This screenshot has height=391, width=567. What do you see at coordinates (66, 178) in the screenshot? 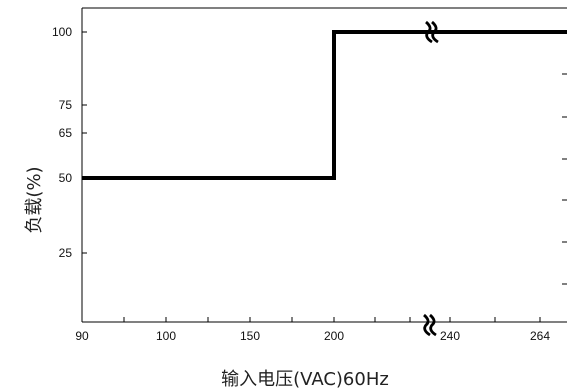
I see `y-tick-label: 50` at bounding box center [66, 178].